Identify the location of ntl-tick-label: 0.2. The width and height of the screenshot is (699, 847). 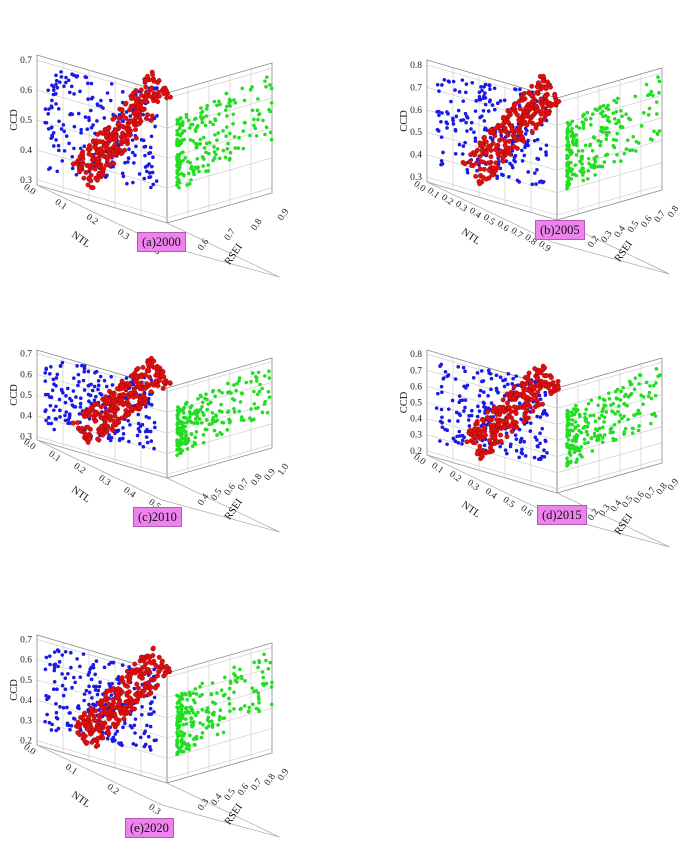
(447, 200).